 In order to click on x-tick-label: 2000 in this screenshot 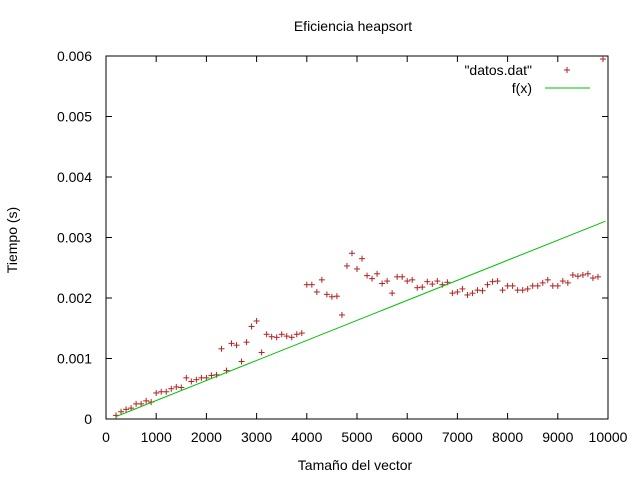, I will do `click(206, 437)`.